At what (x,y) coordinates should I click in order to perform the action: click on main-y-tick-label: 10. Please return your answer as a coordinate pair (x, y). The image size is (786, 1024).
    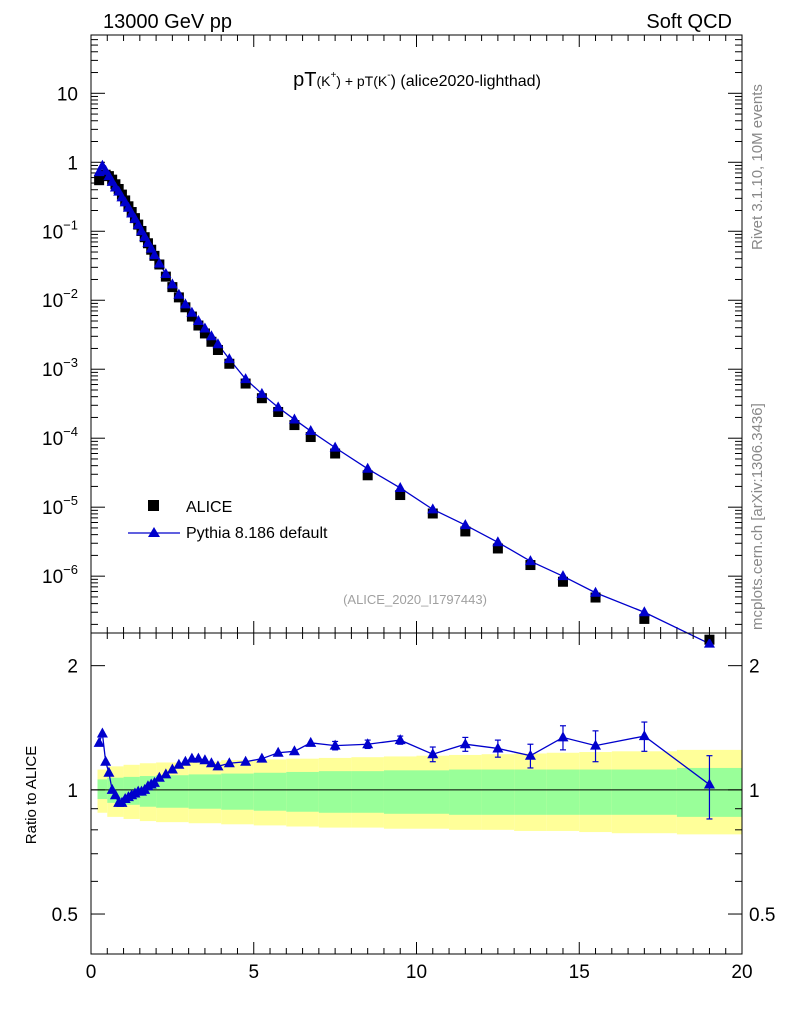
    Looking at the image, I should click on (67, 94).